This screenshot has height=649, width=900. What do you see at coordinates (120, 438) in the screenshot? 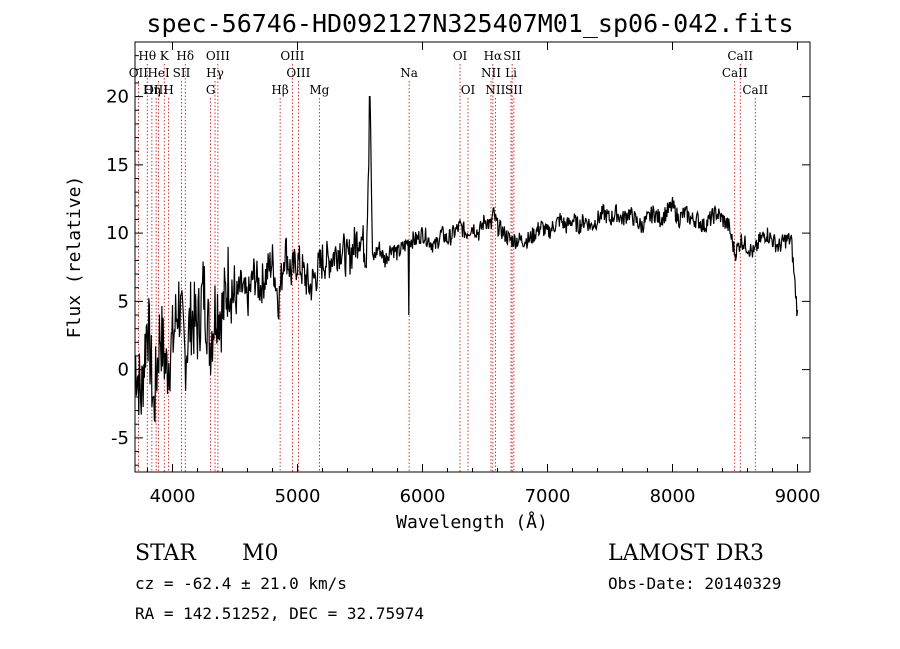
I see `y-tick-label-0: -5` at bounding box center [120, 438].